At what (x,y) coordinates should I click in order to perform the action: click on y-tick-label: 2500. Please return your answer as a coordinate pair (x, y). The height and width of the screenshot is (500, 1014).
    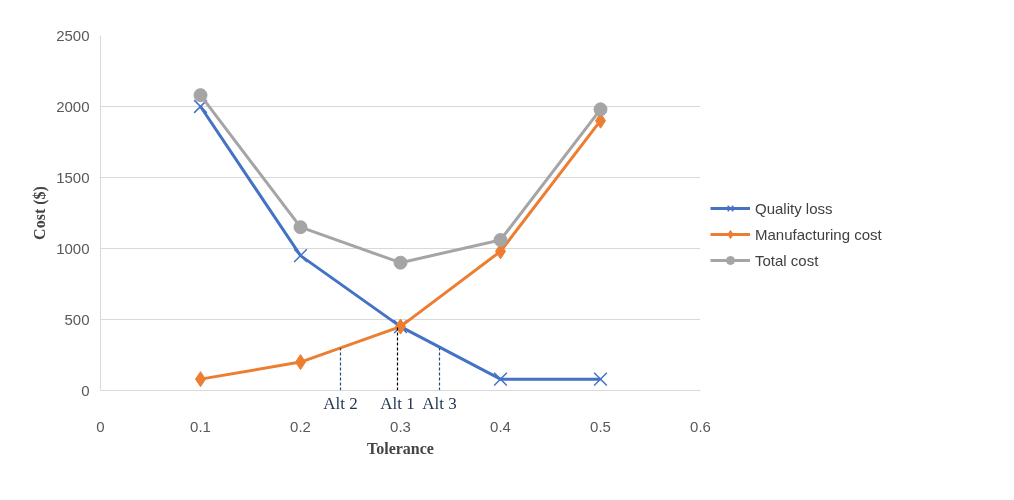
    Looking at the image, I should click on (73, 35).